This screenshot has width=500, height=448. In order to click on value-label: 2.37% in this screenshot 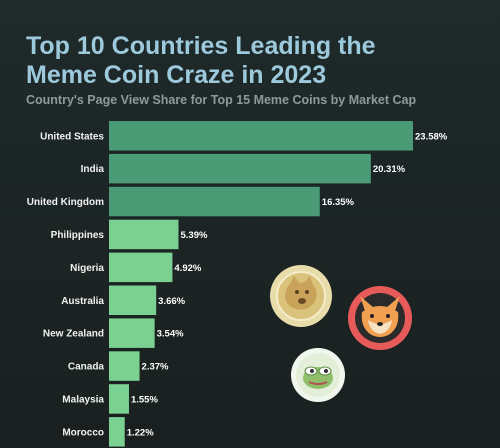, I will do `click(155, 367)`.